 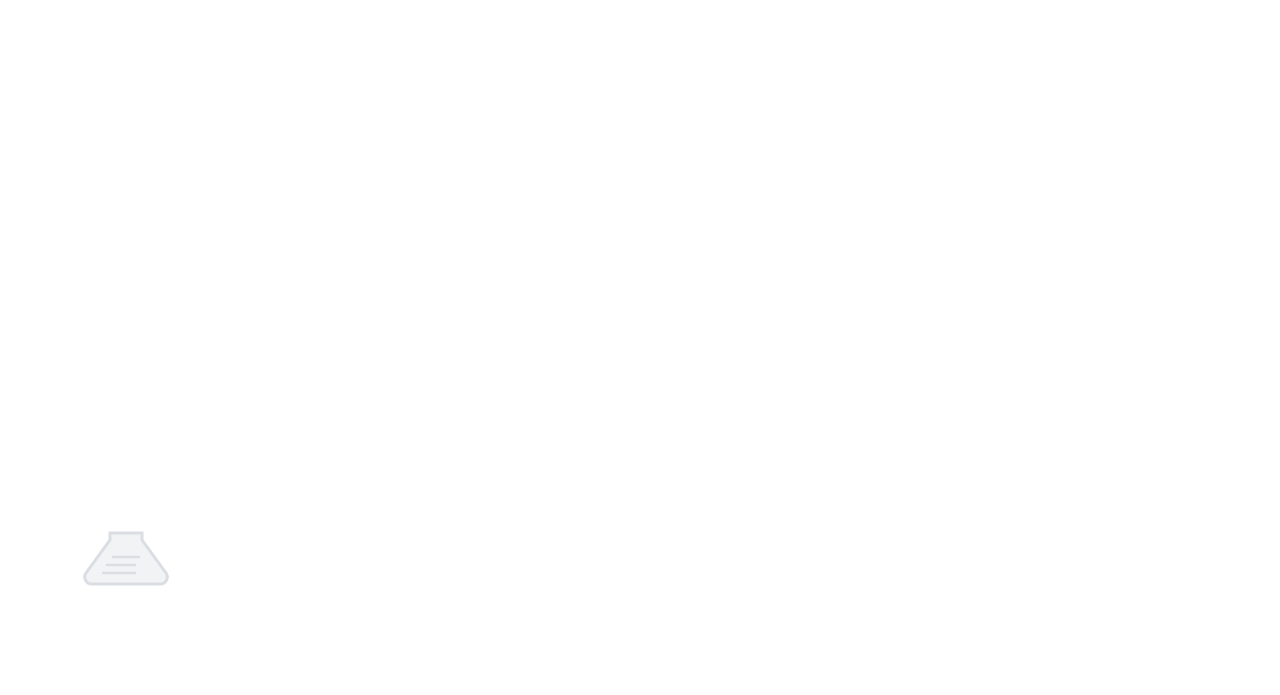 I want to click on charts-canvas, so click(x=126, y=558).